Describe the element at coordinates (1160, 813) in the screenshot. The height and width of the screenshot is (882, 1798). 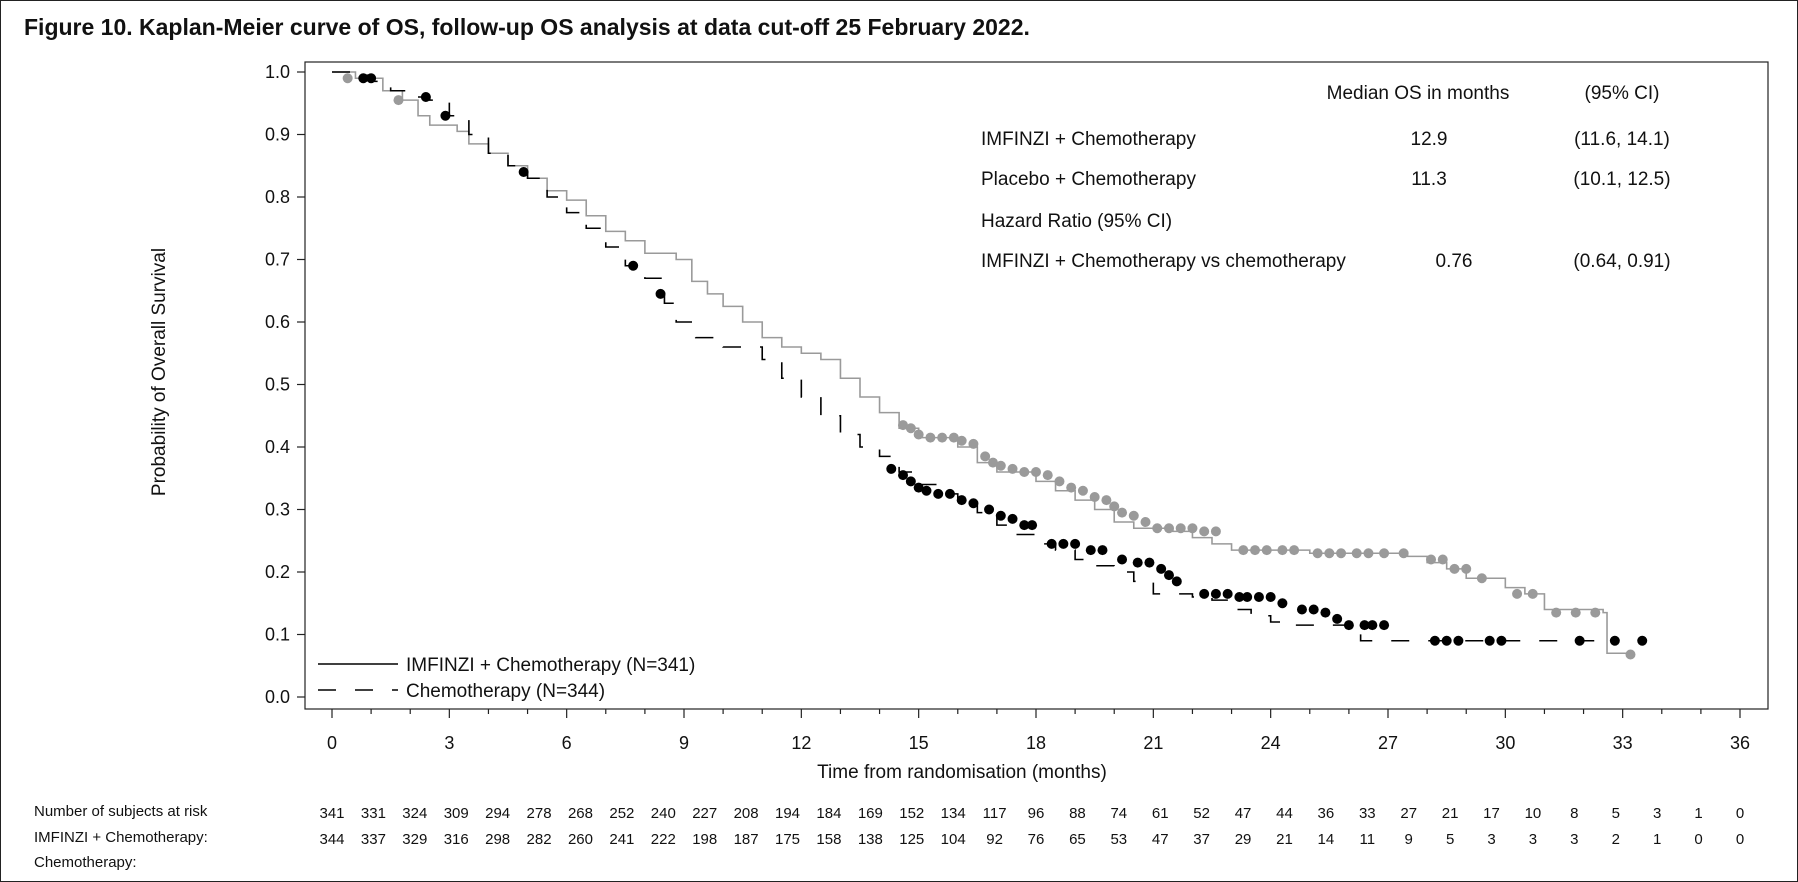
I see `risk-value-imfinzi: 61` at that location.